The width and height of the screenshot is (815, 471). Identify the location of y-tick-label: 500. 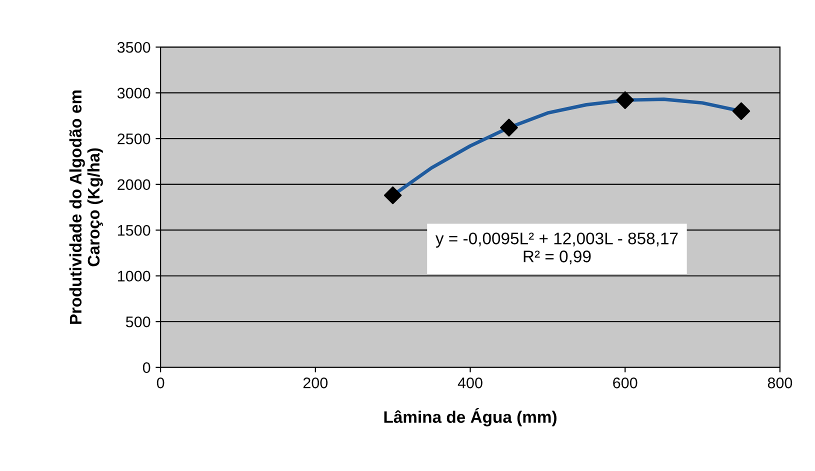
(138, 322).